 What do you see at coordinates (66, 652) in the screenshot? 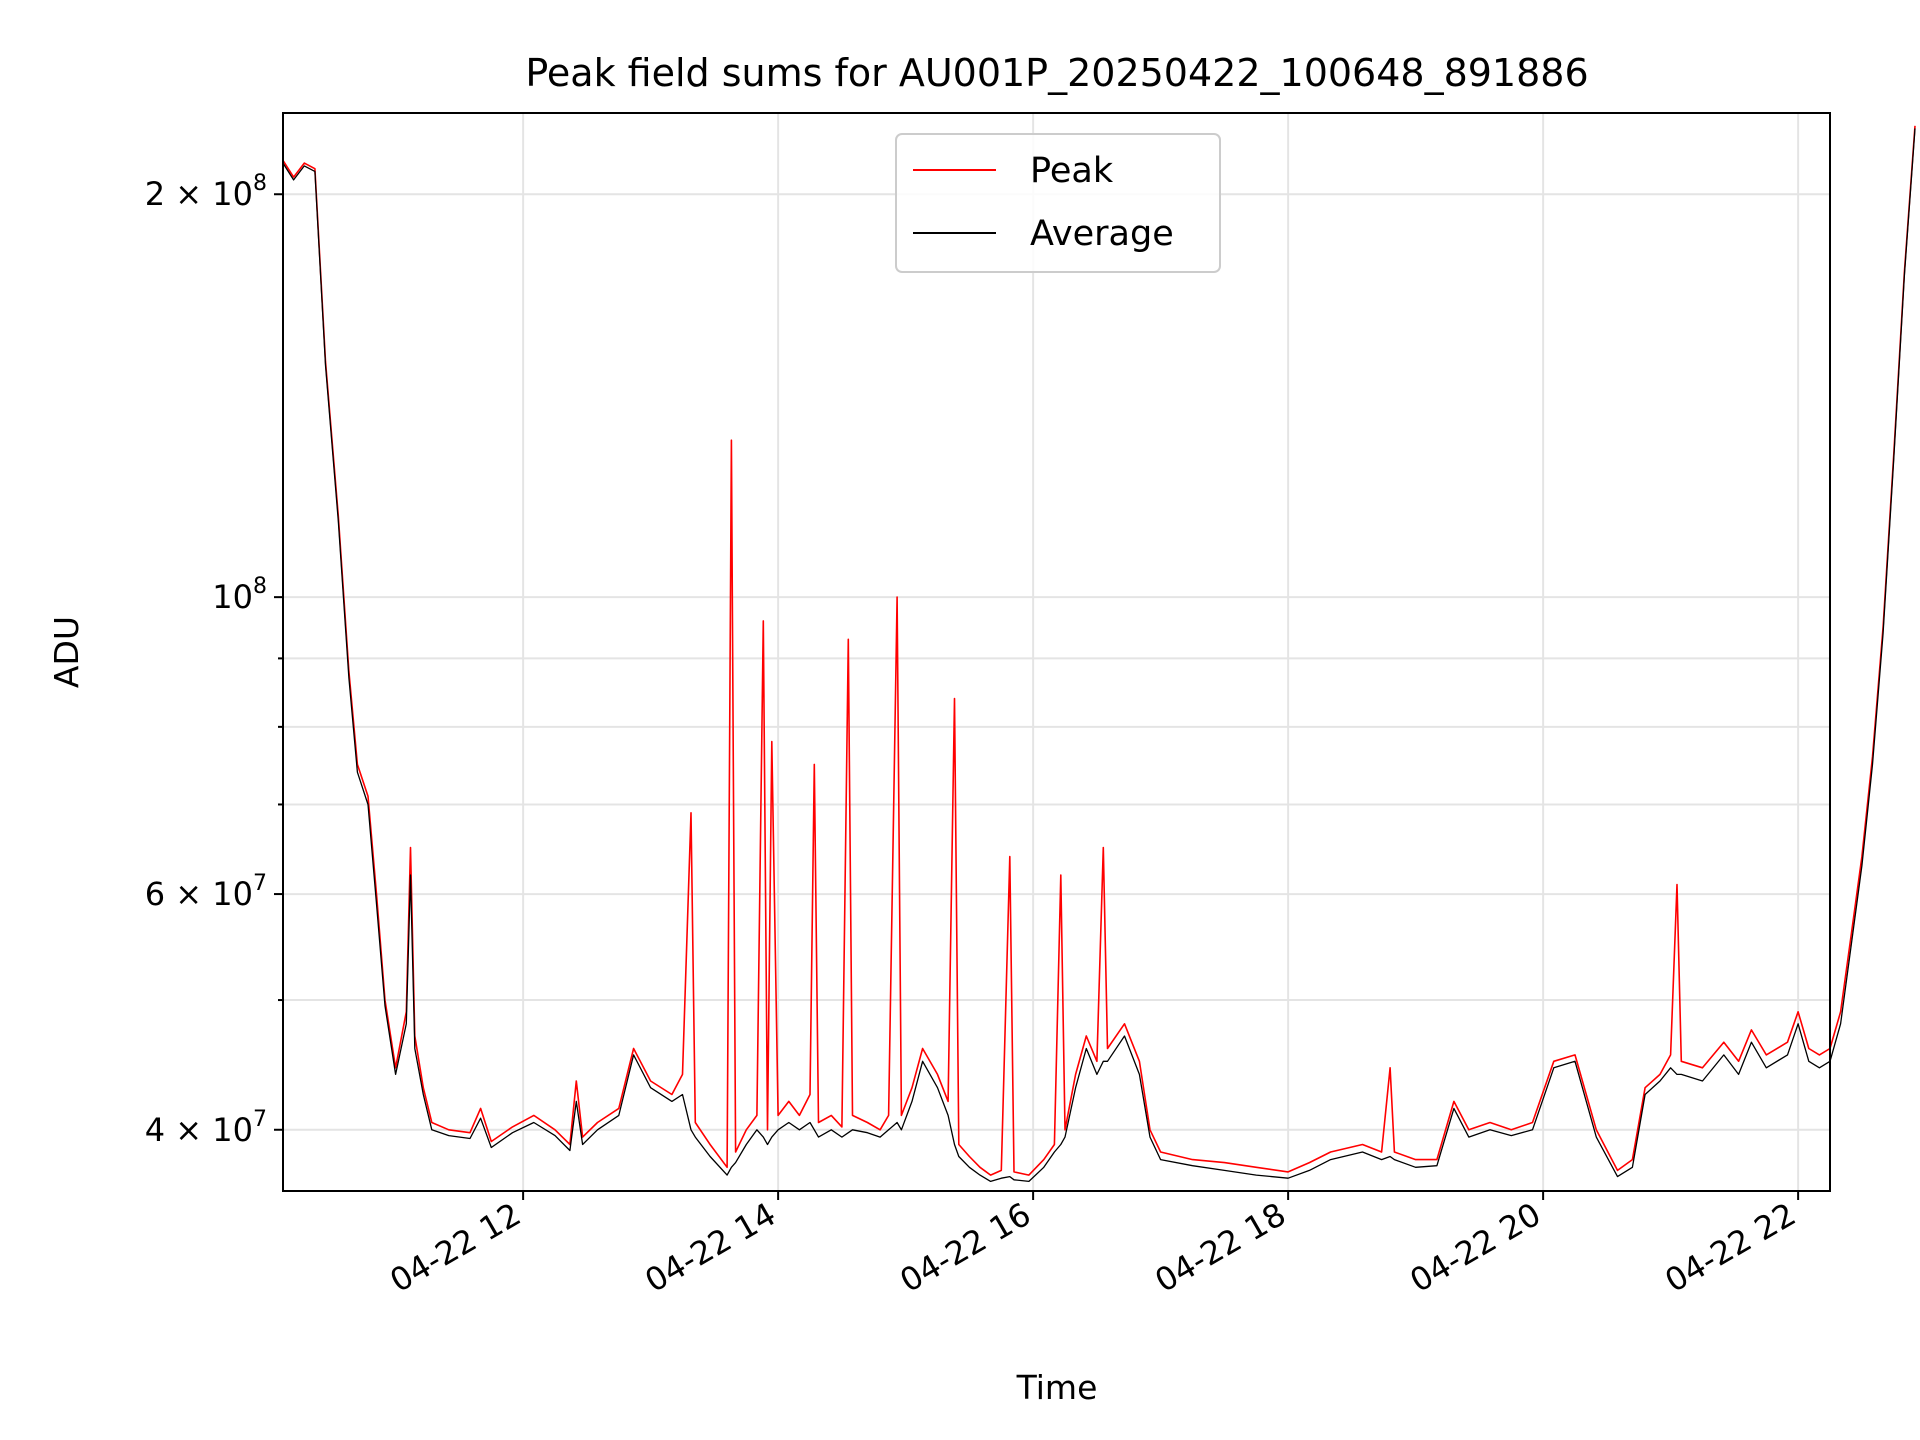
I see `y-axis-label: ADU` at bounding box center [66, 652].